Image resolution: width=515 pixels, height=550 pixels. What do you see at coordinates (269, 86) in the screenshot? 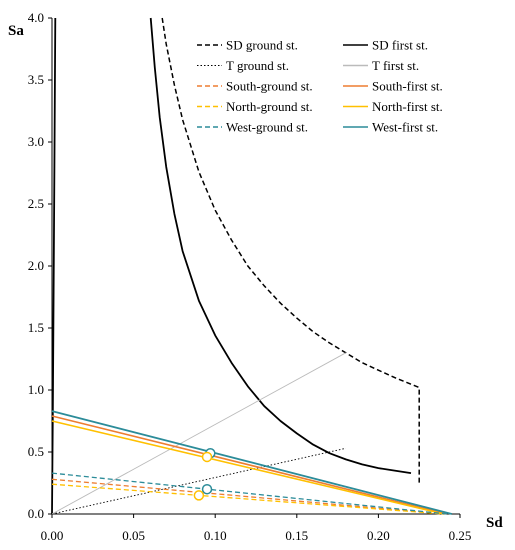
I see `legend-label: South-ground st.` at bounding box center [269, 86].